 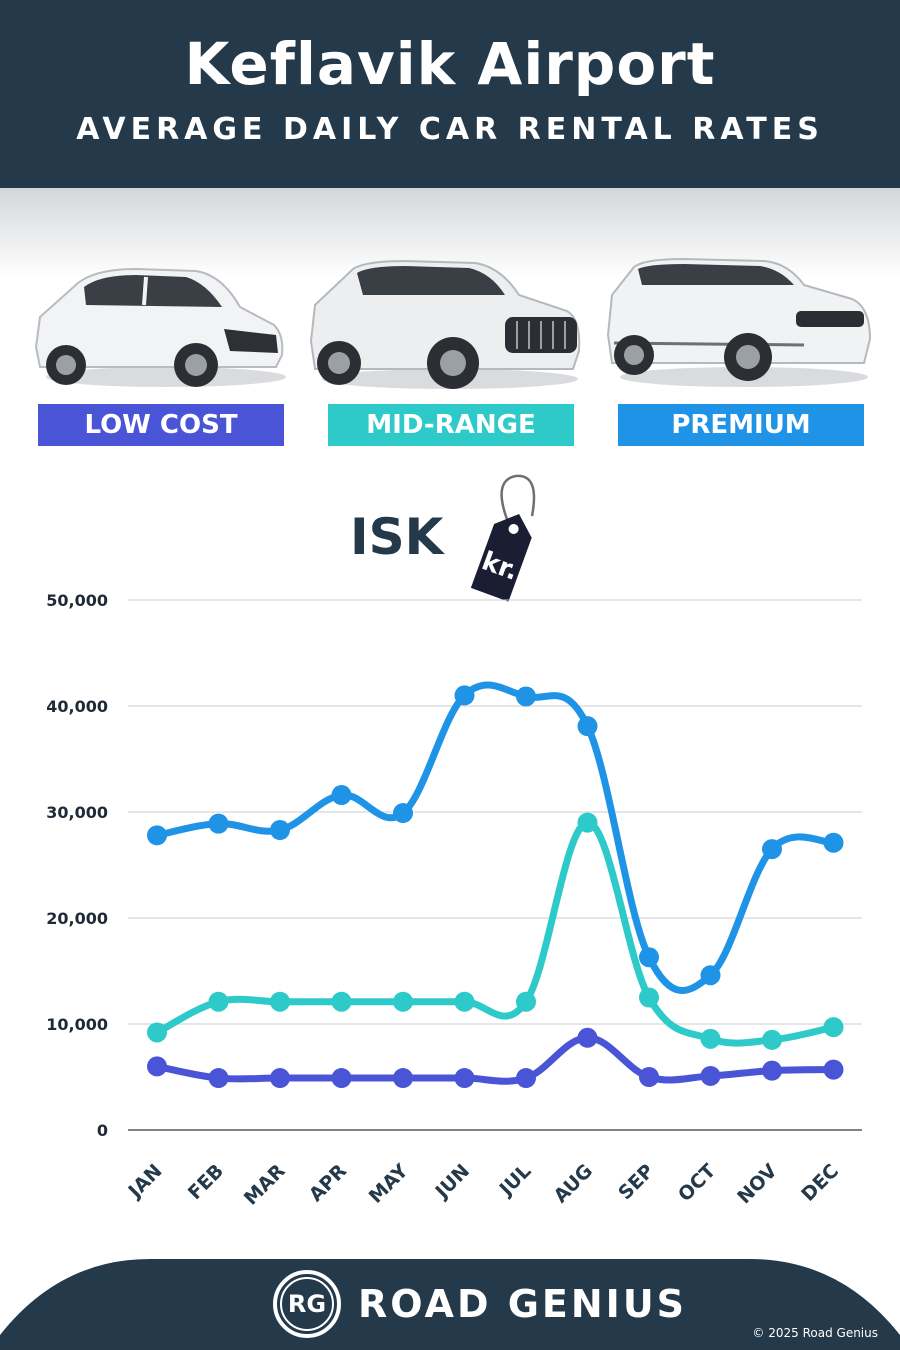 I want to click on x-tick-label: MAR, so click(x=265, y=1185).